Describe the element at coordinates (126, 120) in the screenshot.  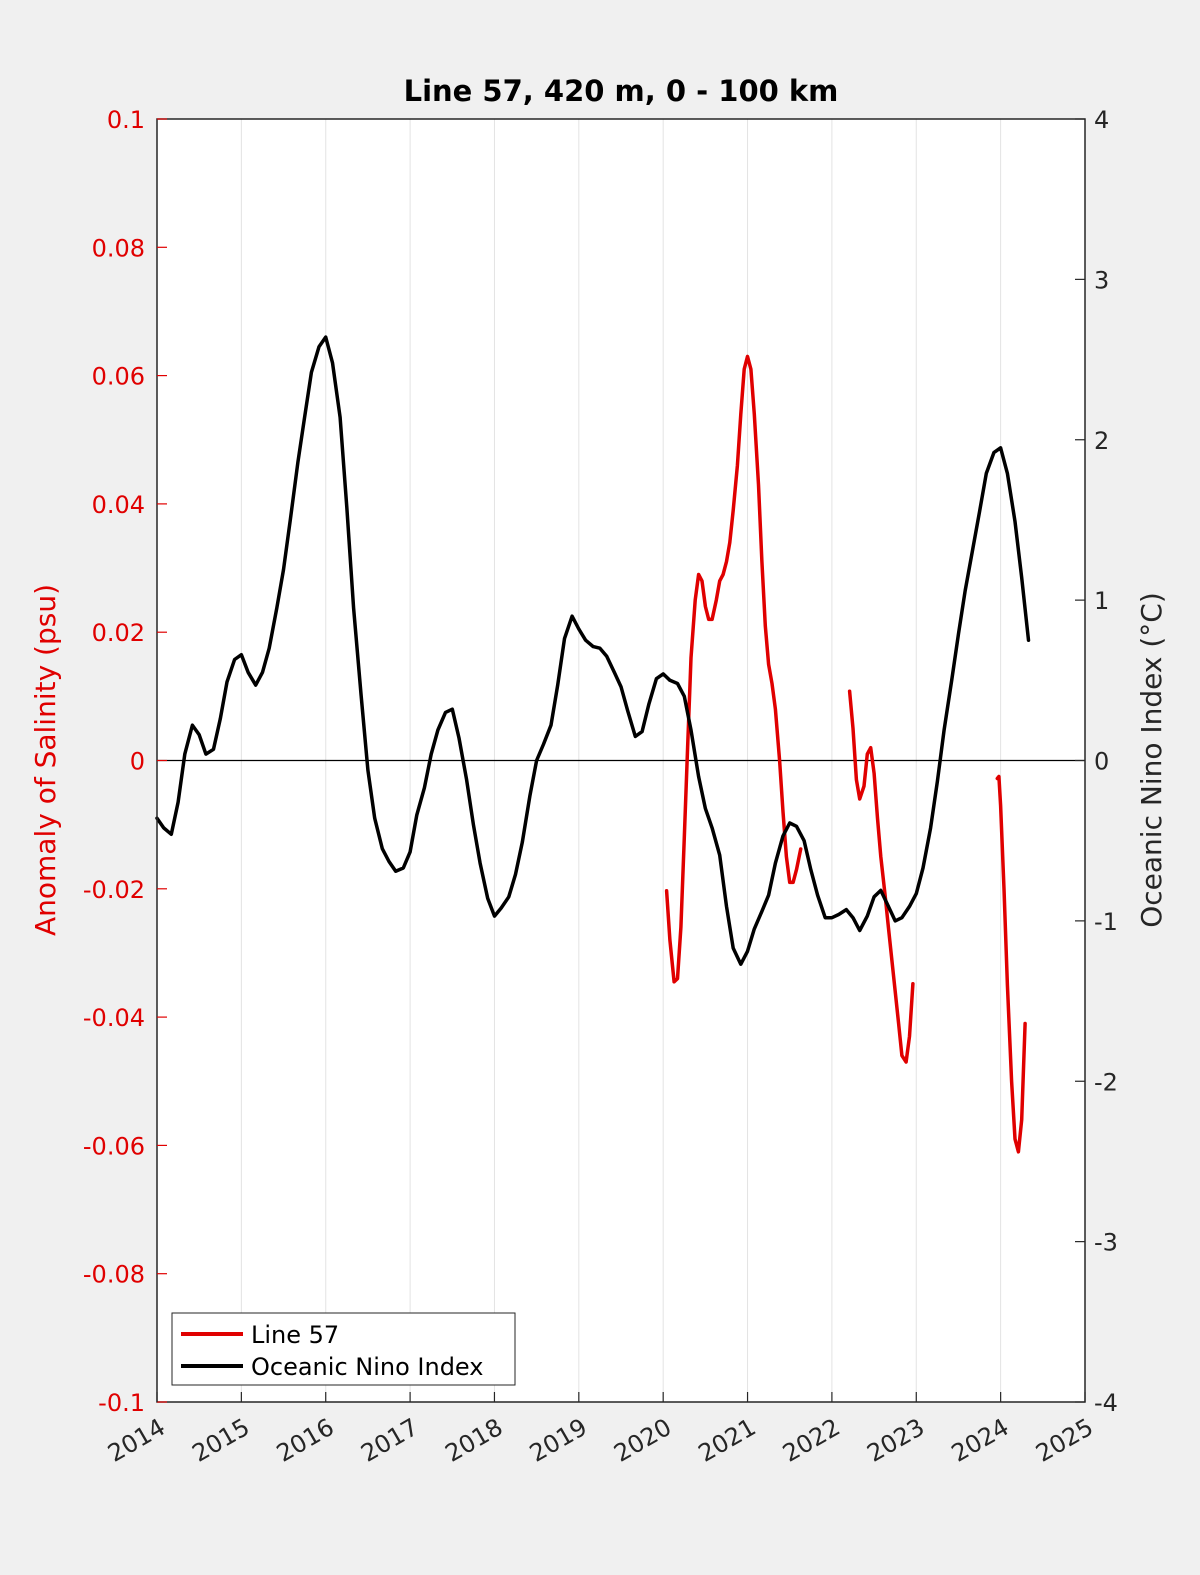
I see `left-tick-label: 0.1` at that location.